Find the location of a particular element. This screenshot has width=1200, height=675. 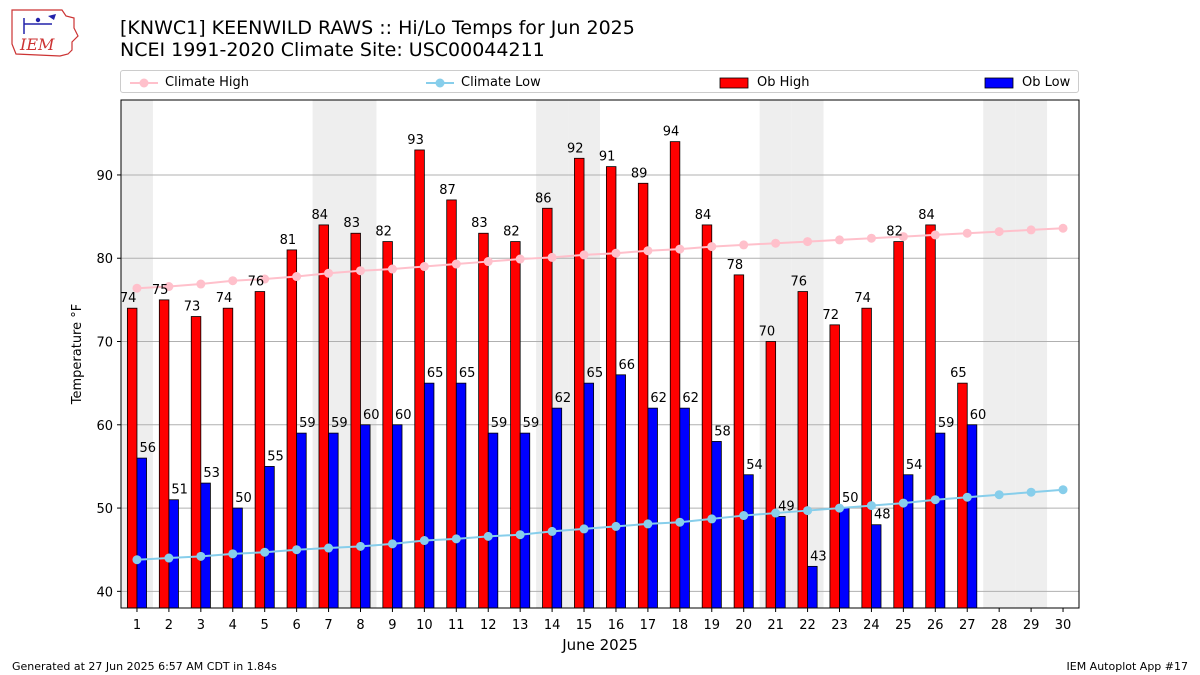

legend-ob-high: Ob High is located at coordinates (764, 82).